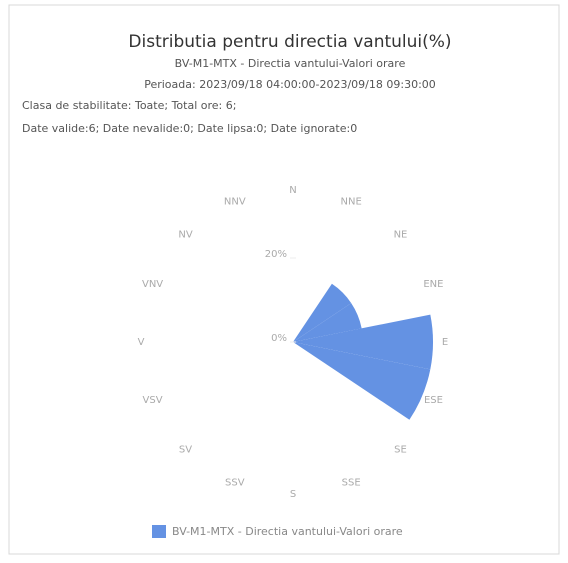  Describe the element at coordinates (185, 235) in the screenshot. I see `direction-label: NV` at that location.